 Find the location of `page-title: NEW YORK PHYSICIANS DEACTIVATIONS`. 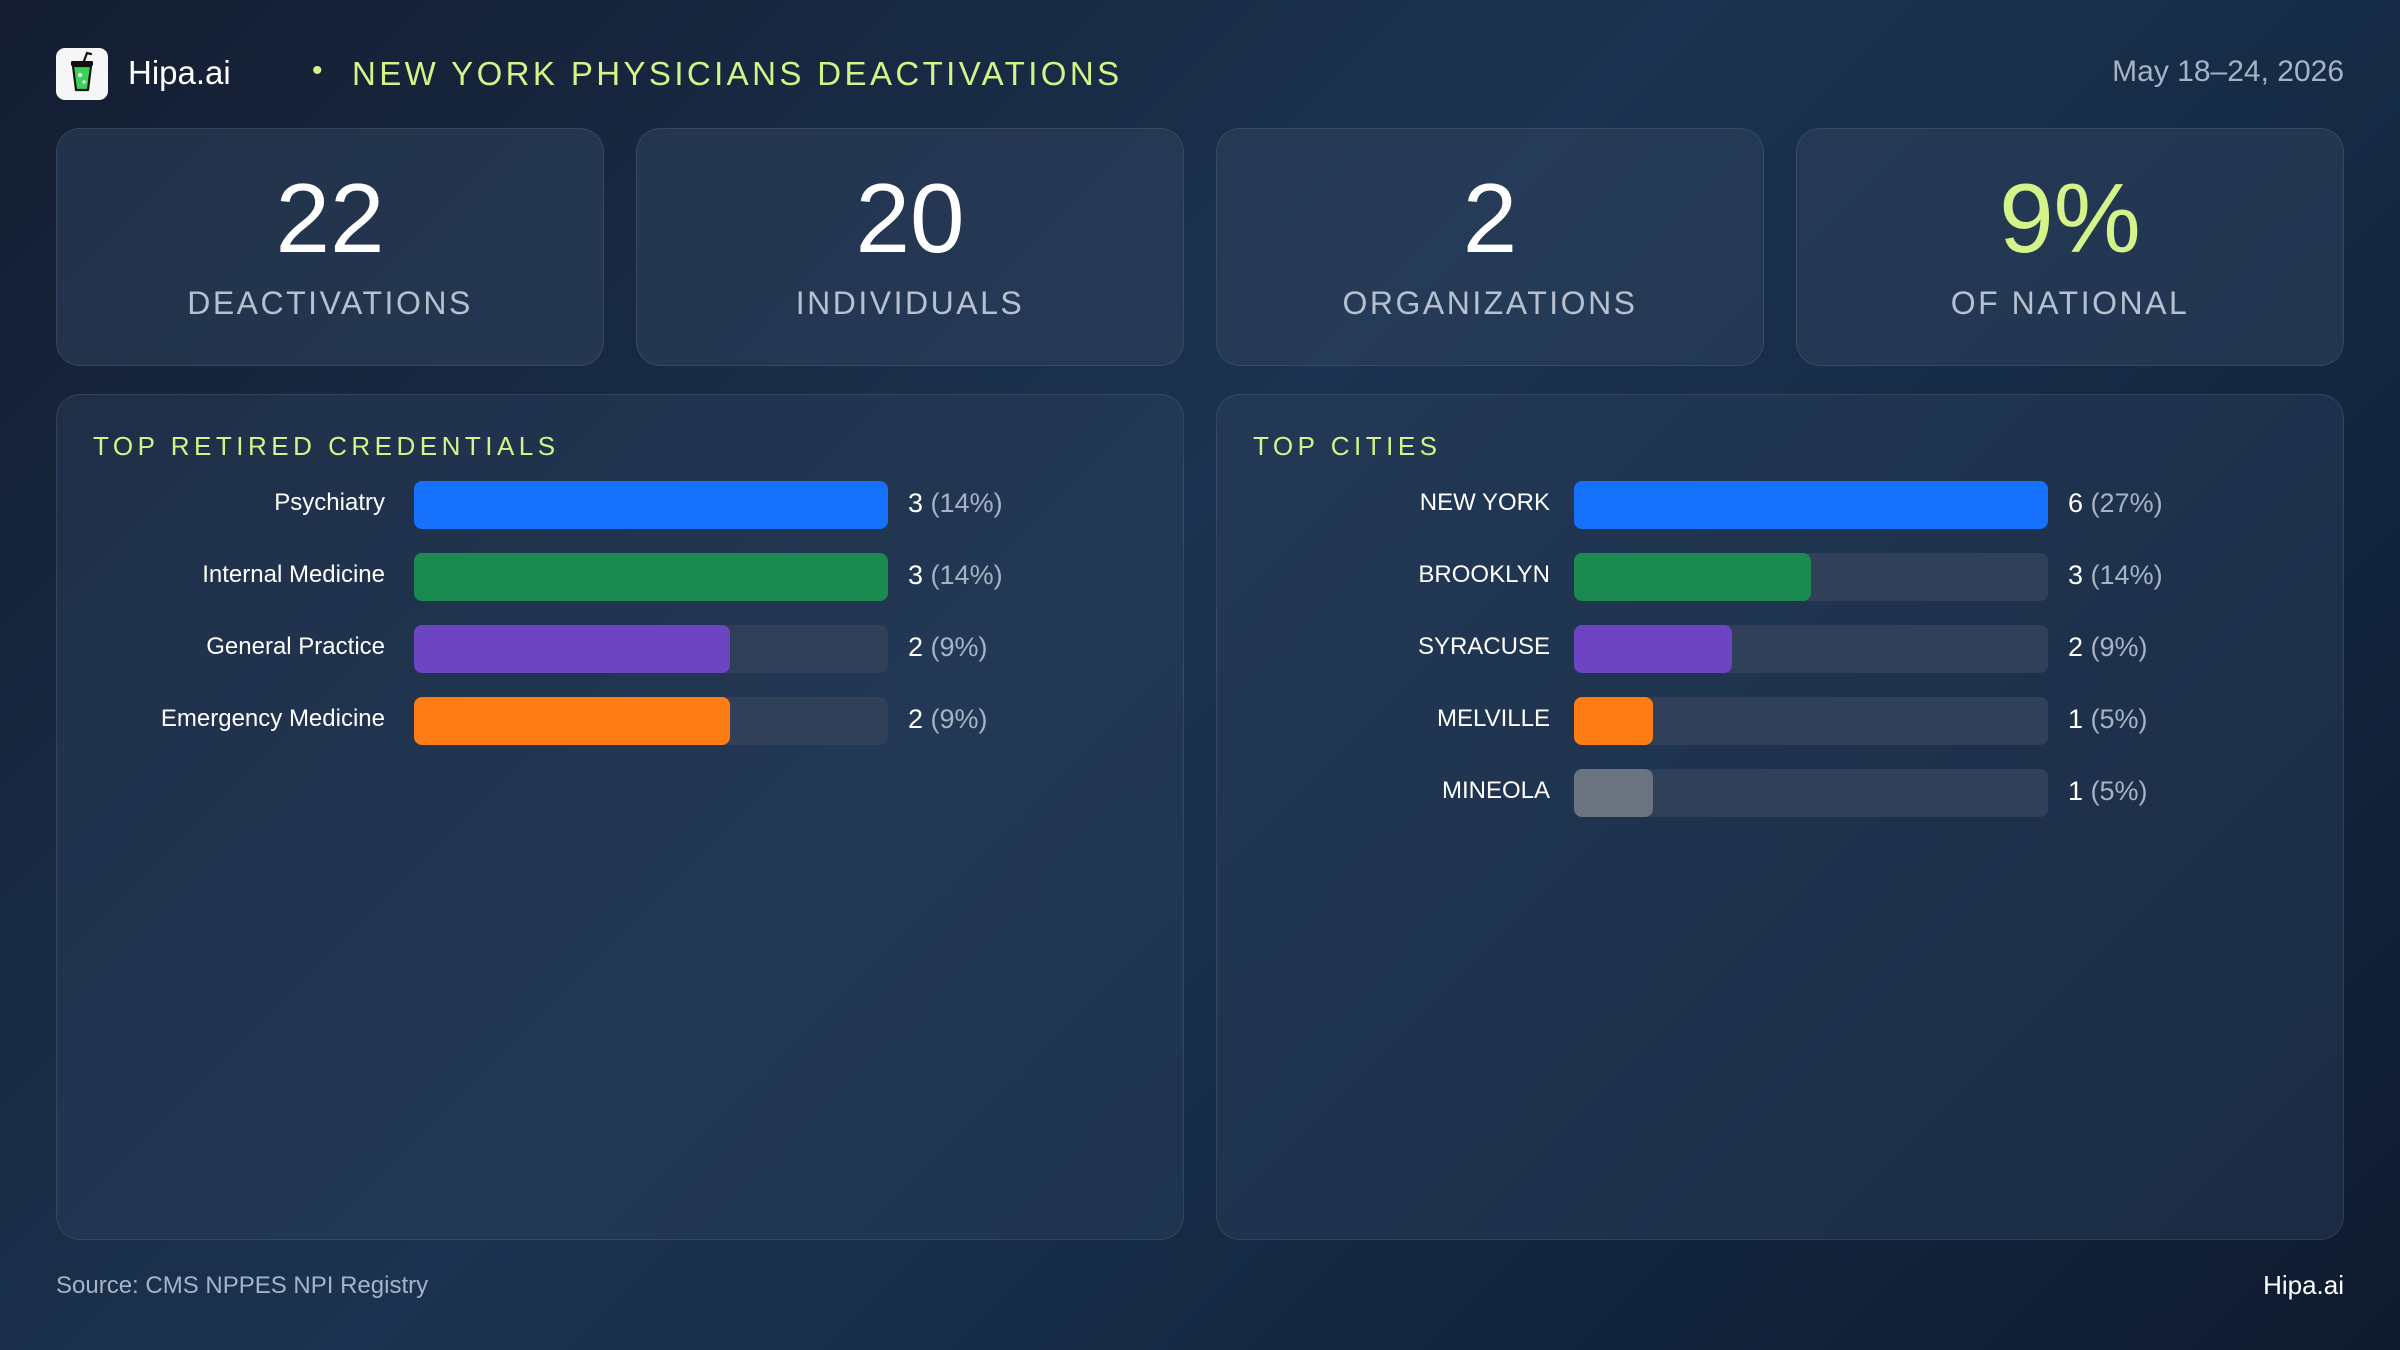

page-title: NEW YORK PHYSICIANS DEACTIVATIONS is located at coordinates (737, 73).